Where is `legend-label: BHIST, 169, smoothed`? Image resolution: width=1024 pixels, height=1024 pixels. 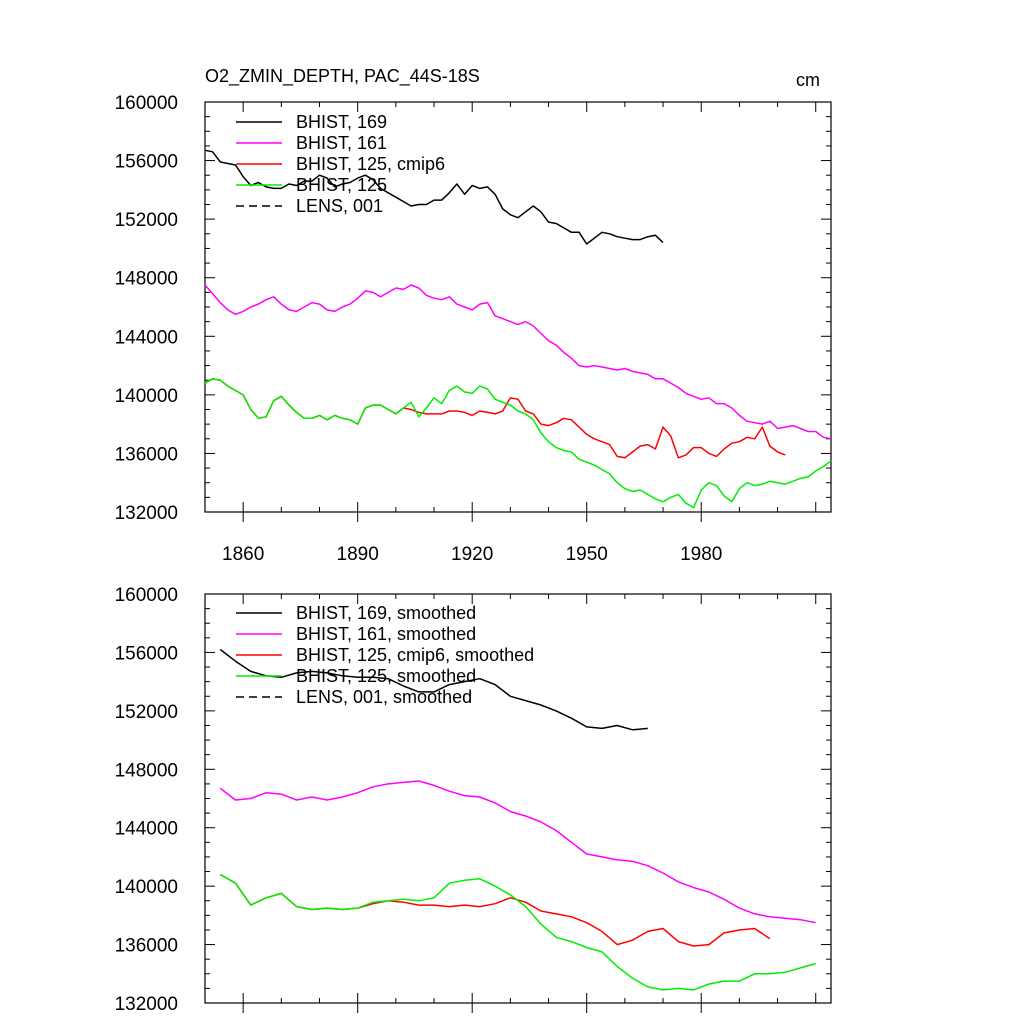
legend-label: BHIST, 169, smoothed is located at coordinates (386, 613).